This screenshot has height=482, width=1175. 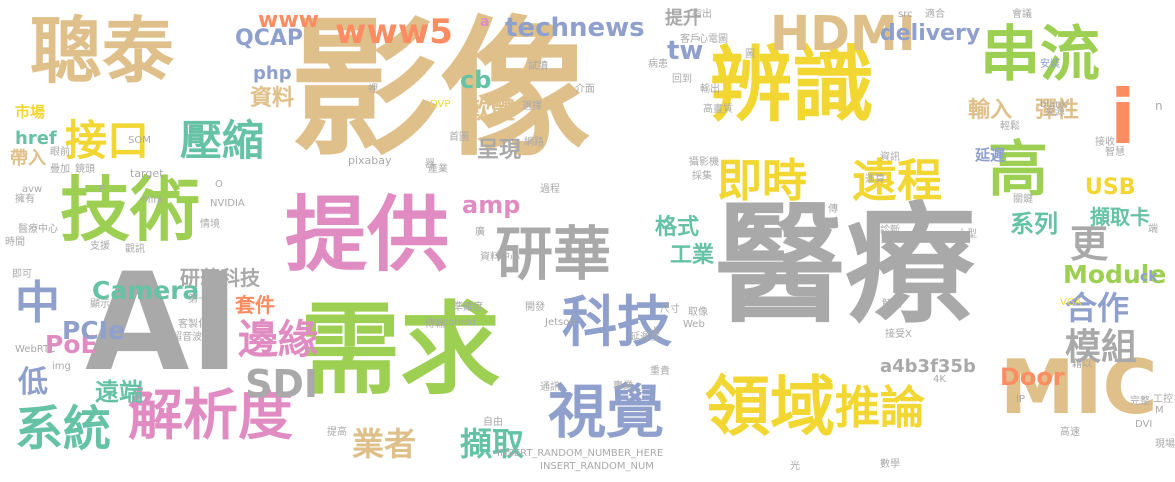 I want to click on word-145: M, so click(x=1159, y=410).